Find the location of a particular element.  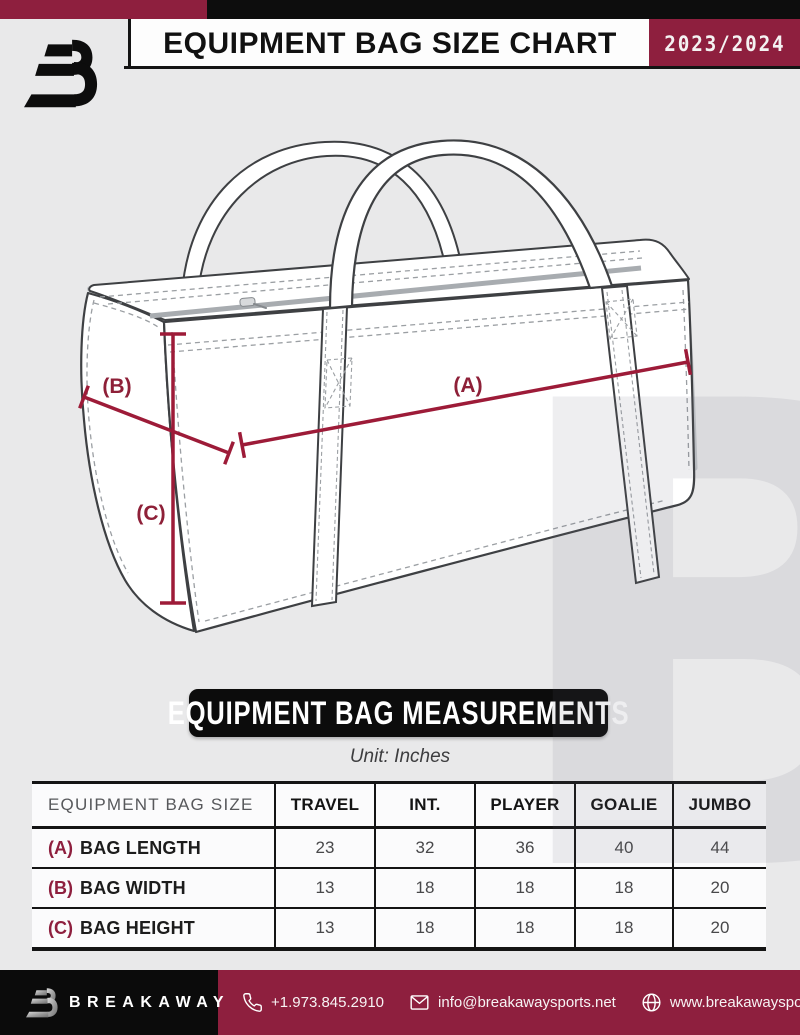

zipper-pull is located at coordinates (260, 306).